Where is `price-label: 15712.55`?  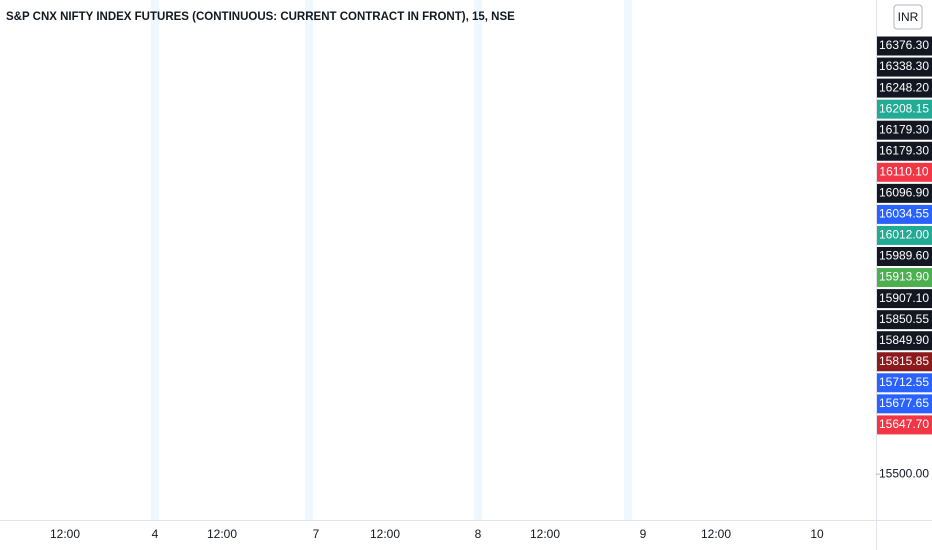 price-label: 15712.55 is located at coordinates (904, 382).